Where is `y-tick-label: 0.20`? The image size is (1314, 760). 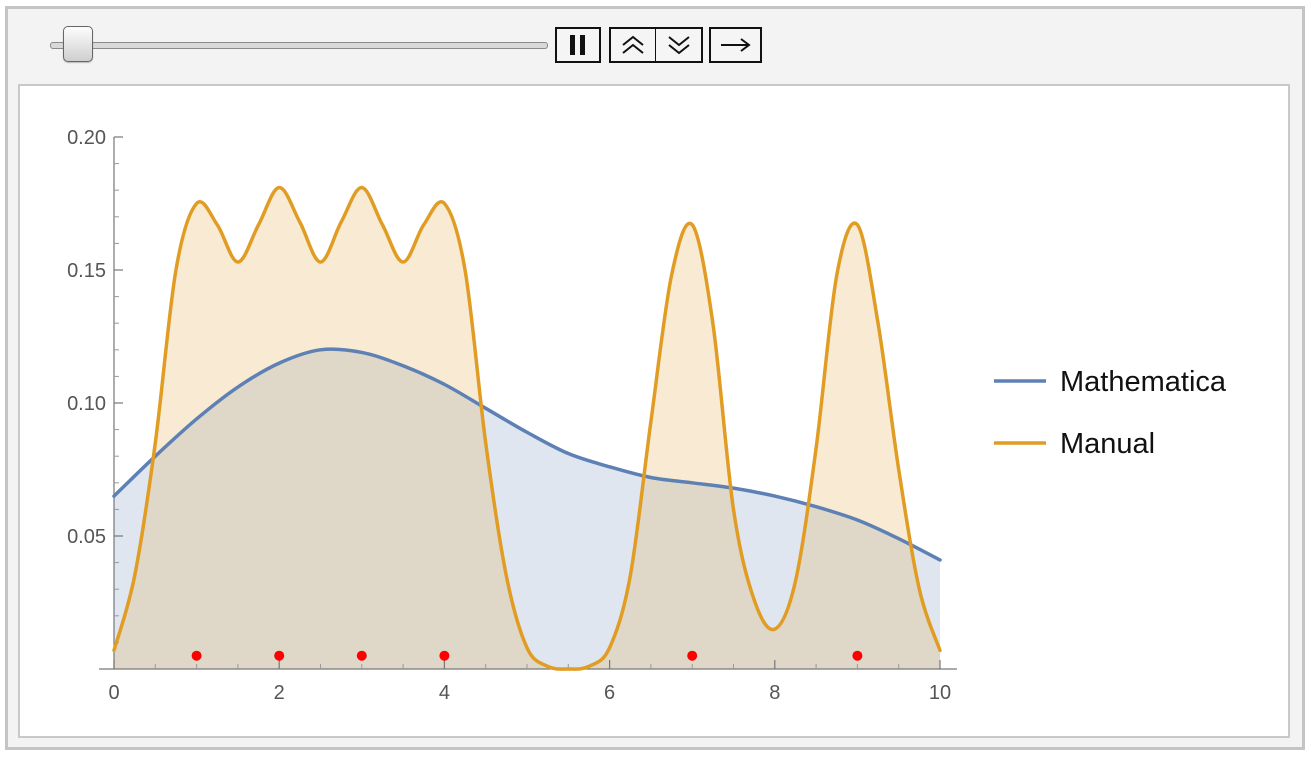 y-tick-label: 0.20 is located at coordinates (86, 138).